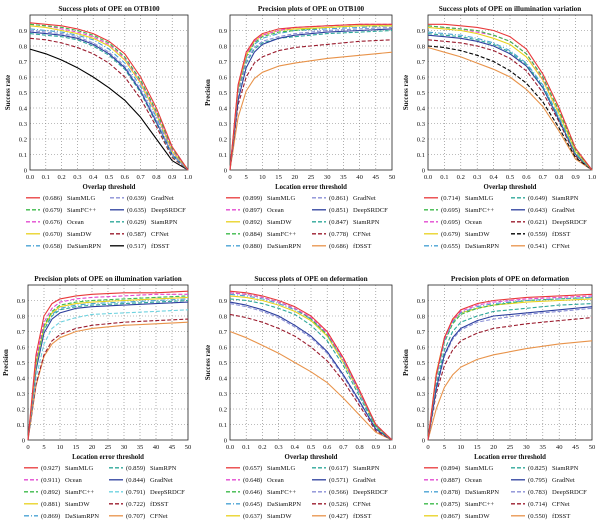 Image resolution: width=600 pixels, height=532 pixels. I want to click on legend-score: (0.875), so click(450, 504).